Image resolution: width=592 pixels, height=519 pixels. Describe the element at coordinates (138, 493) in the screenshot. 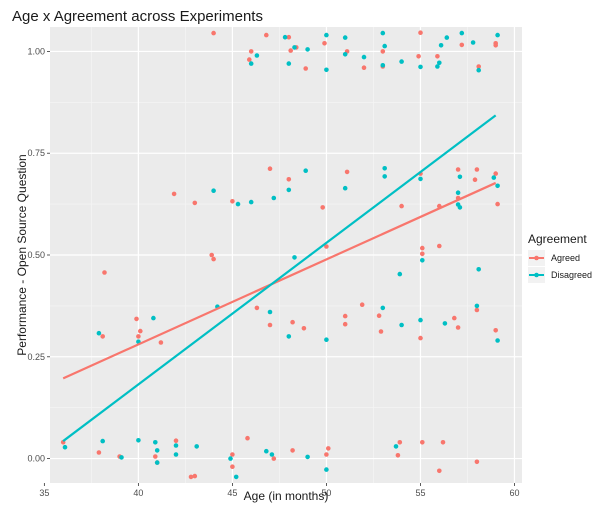

I see `x-tick-label: 40` at that location.